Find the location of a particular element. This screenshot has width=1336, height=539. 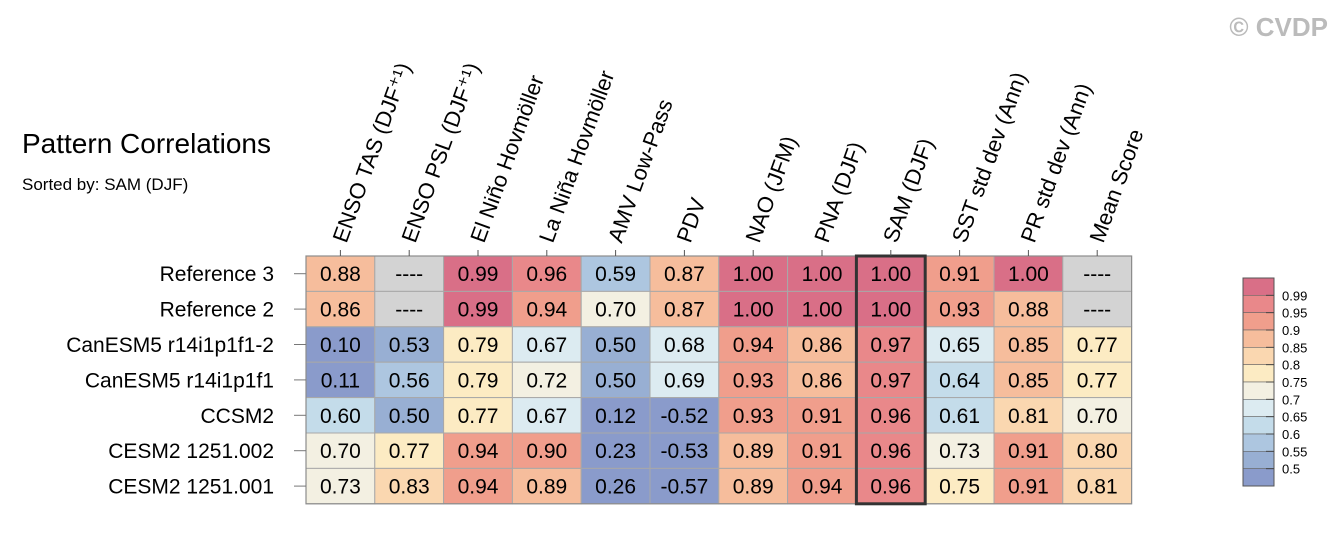

colorbar-label: 0.5 is located at coordinates (1291, 469).